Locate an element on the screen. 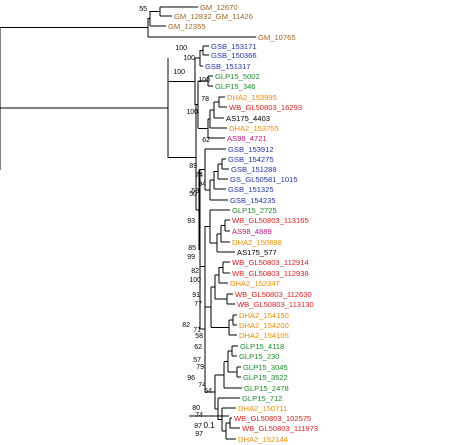  bootstrap-value: 54 is located at coordinates (208, 391).